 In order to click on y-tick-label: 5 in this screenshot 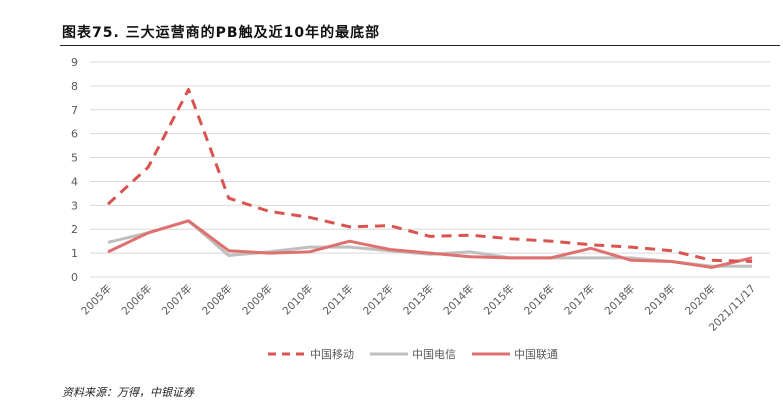, I will do `click(74, 158)`.